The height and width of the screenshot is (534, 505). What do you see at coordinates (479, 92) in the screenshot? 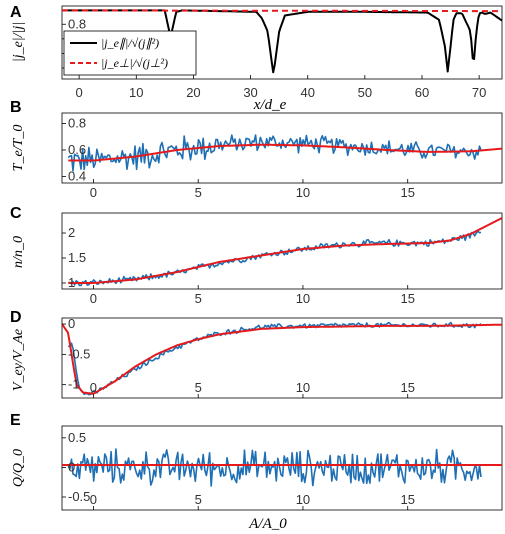
I see `x-tick-label: 70` at bounding box center [479, 92].